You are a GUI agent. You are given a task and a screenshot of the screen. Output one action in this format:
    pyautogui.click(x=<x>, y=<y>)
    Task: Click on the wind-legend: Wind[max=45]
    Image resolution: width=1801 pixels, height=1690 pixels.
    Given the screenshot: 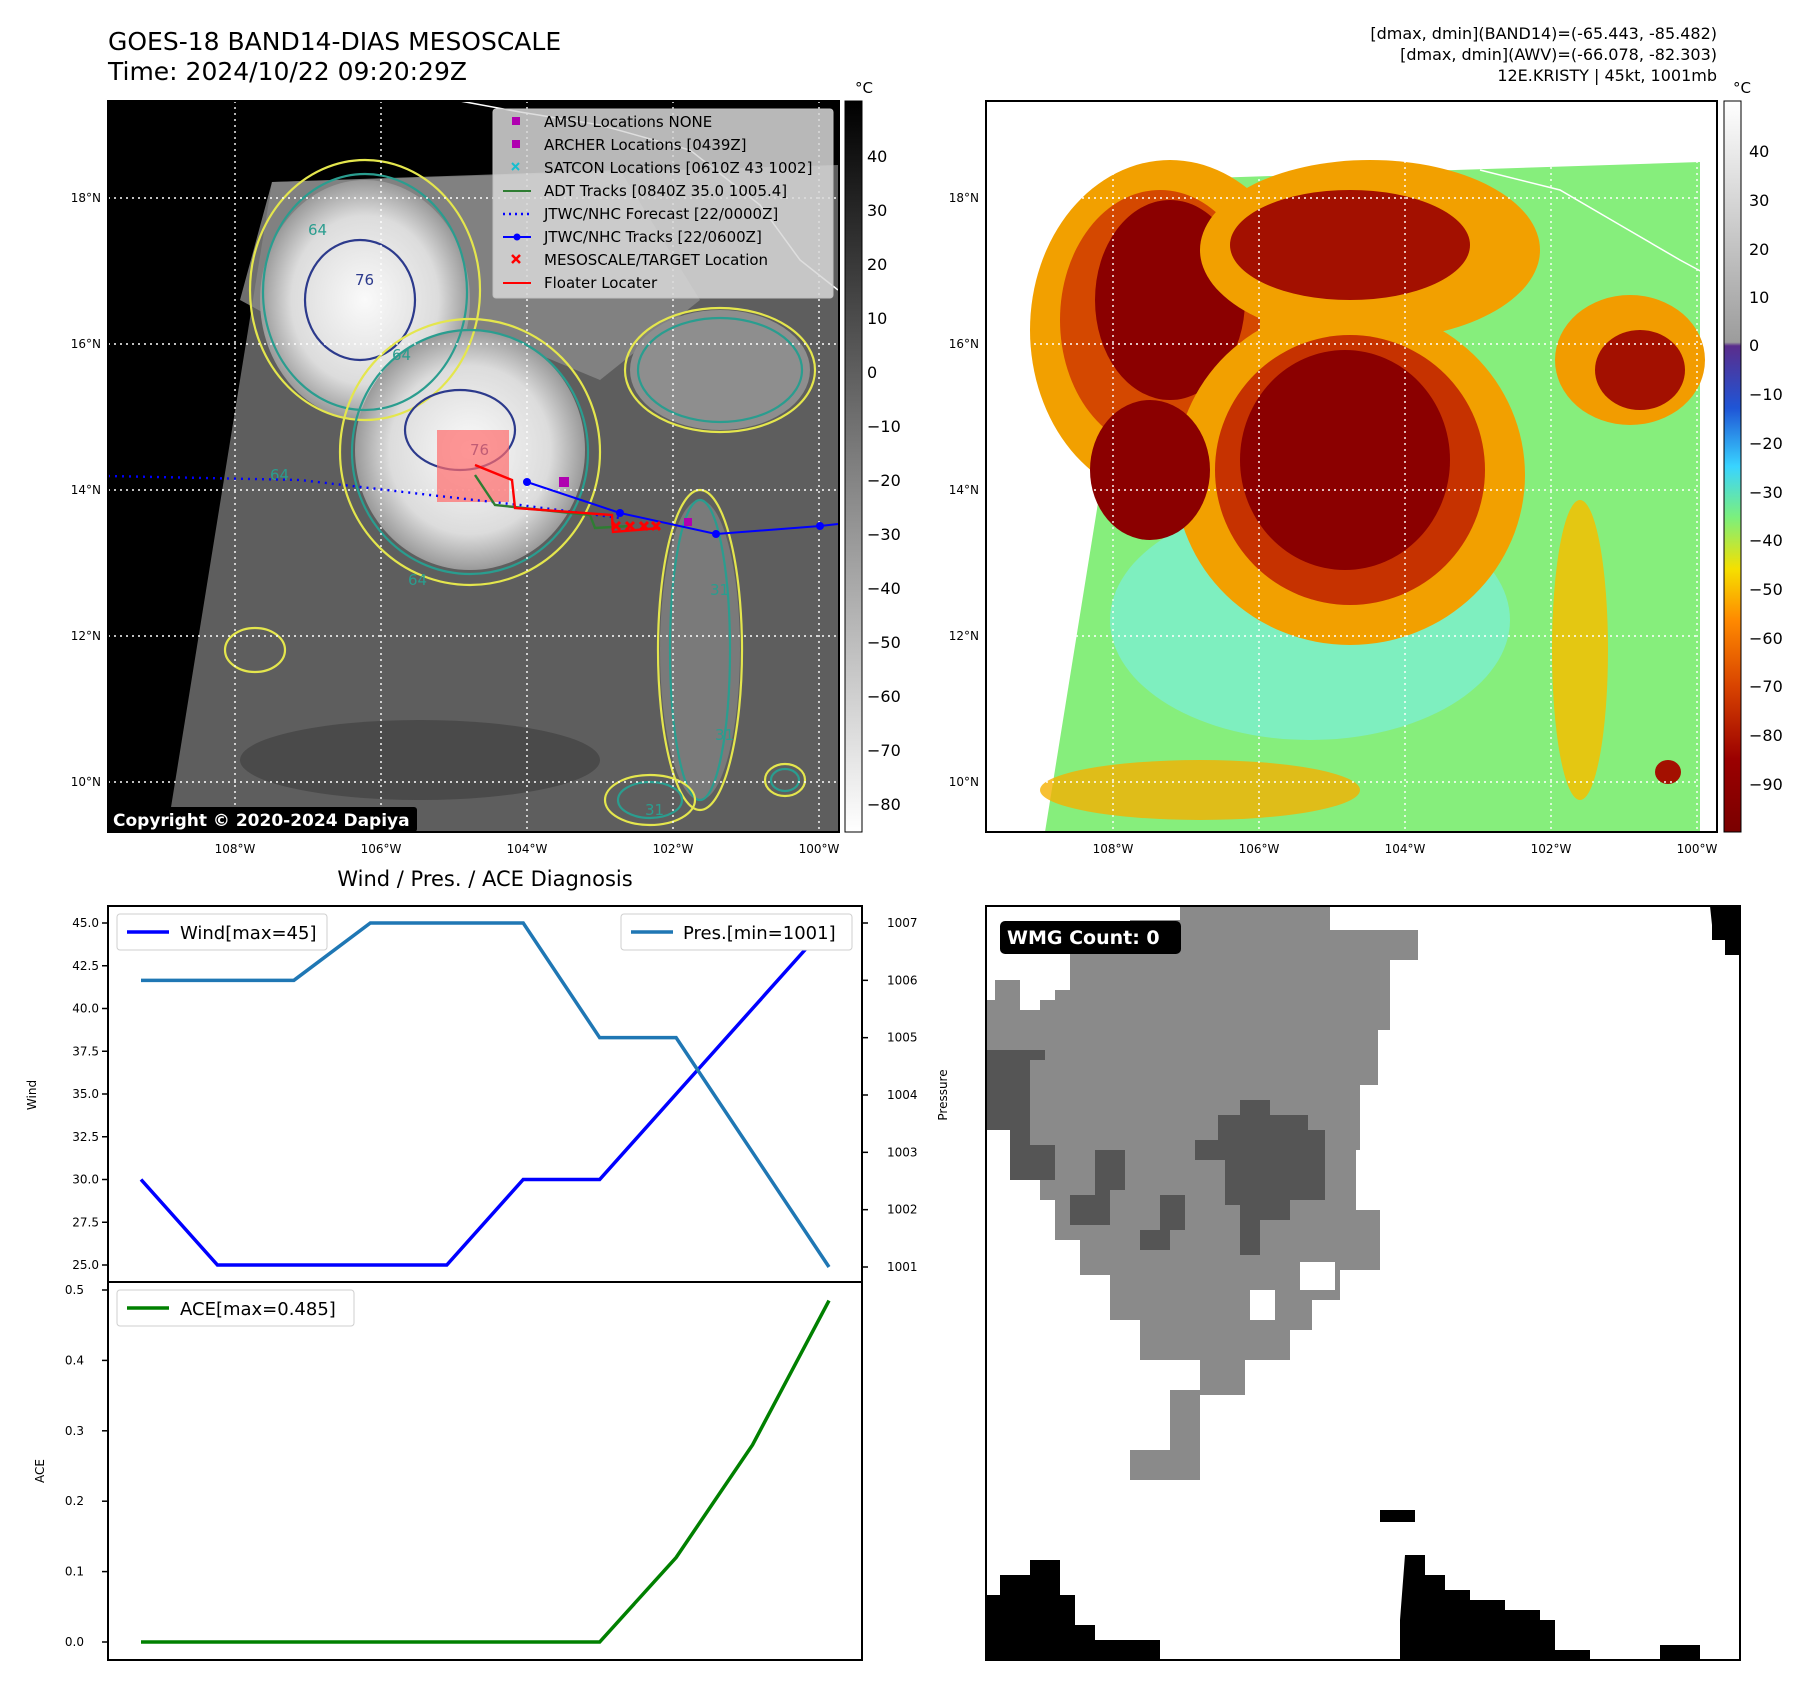 What is the action you would take?
    pyautogui.click(x=222, y=932)
    